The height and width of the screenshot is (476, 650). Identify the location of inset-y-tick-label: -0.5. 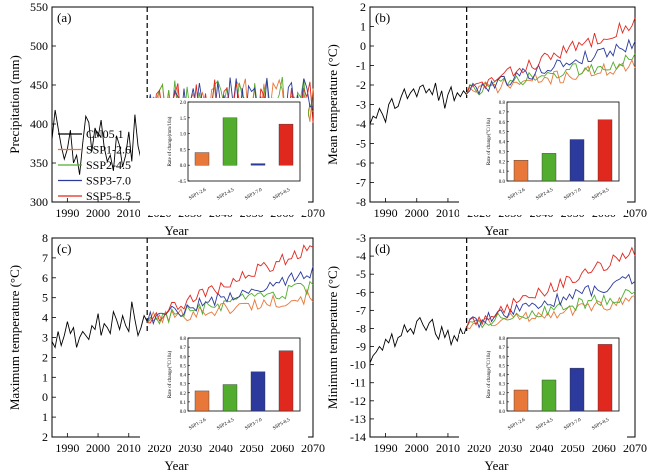
(182, 182).